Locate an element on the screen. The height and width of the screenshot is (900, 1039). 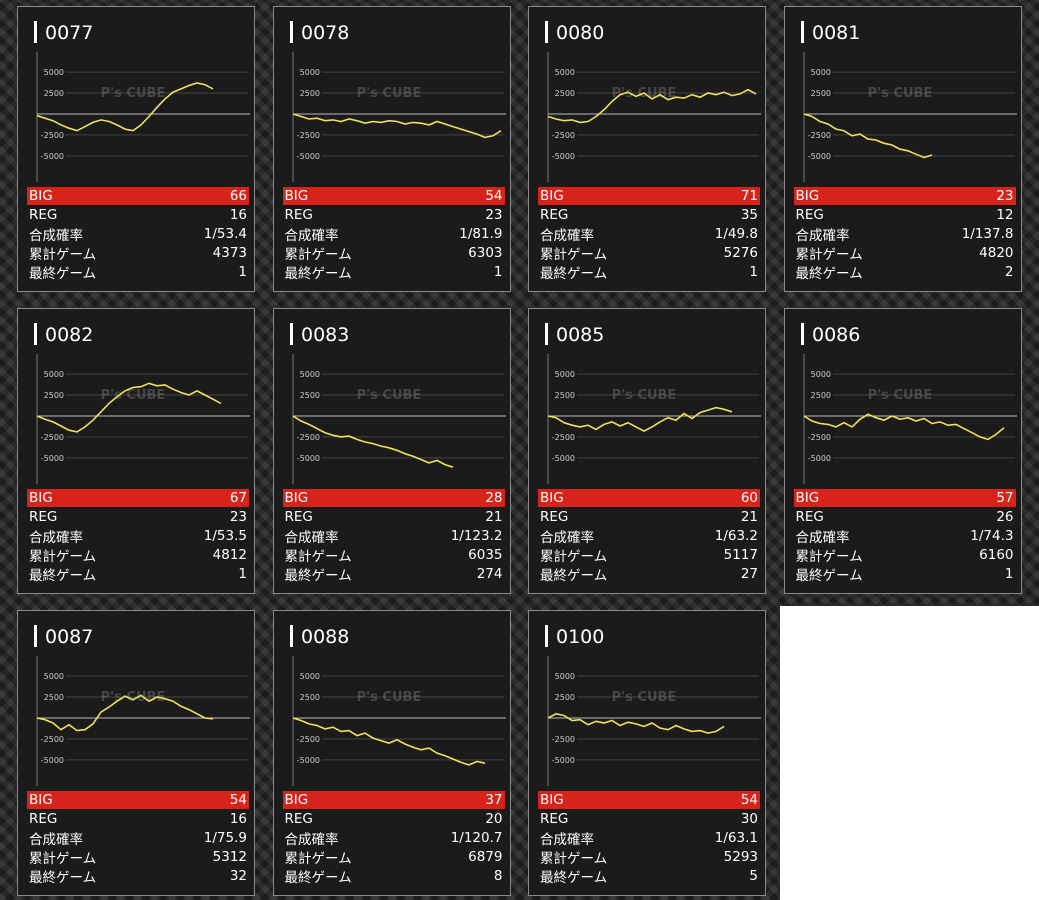
stat-value: 4820 is located at coordinates (996, 253).